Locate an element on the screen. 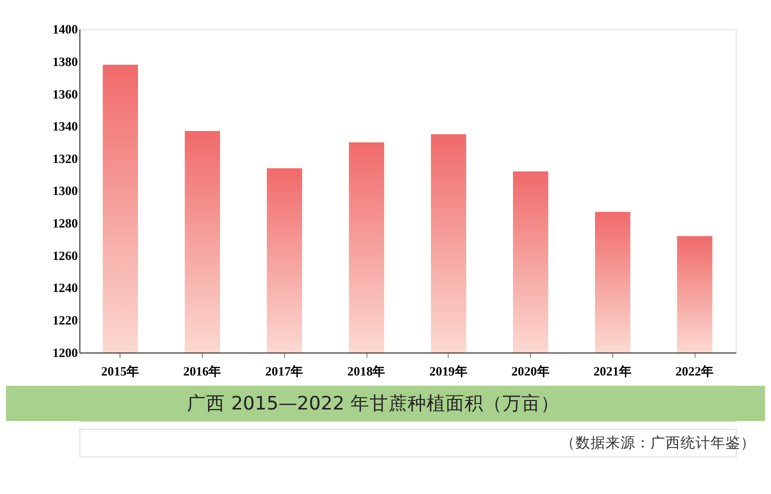 The image size is (771, 494). y-tick-label: 1360 is located at coordinates (65, 94).